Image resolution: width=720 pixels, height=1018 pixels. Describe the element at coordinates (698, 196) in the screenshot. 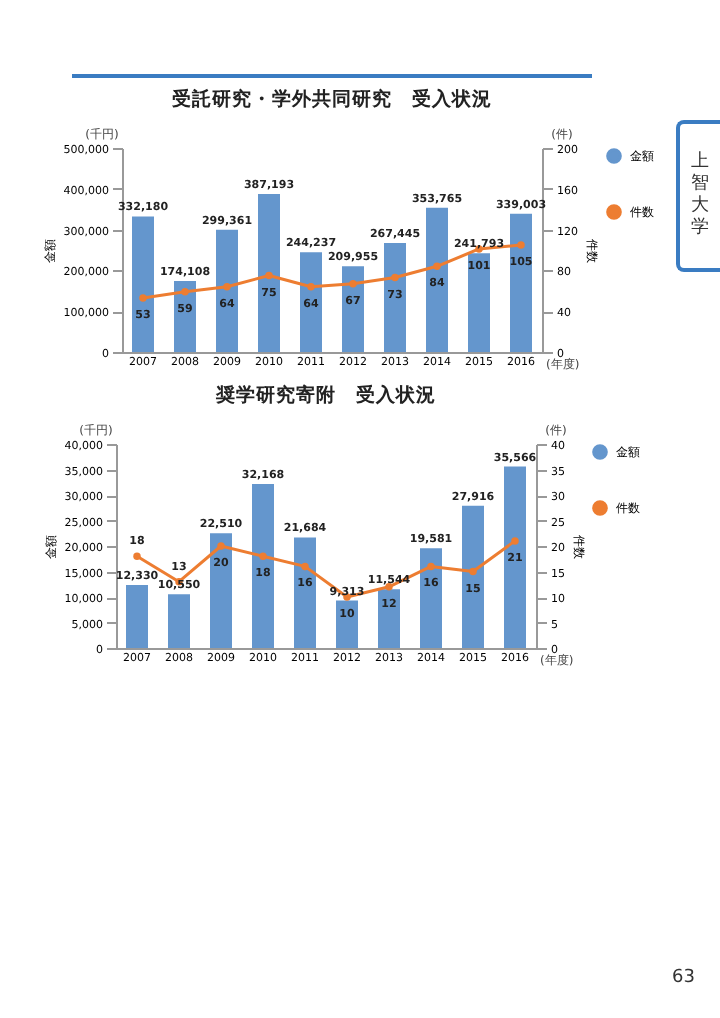

I see `side-tab: 上智大学` at that location.